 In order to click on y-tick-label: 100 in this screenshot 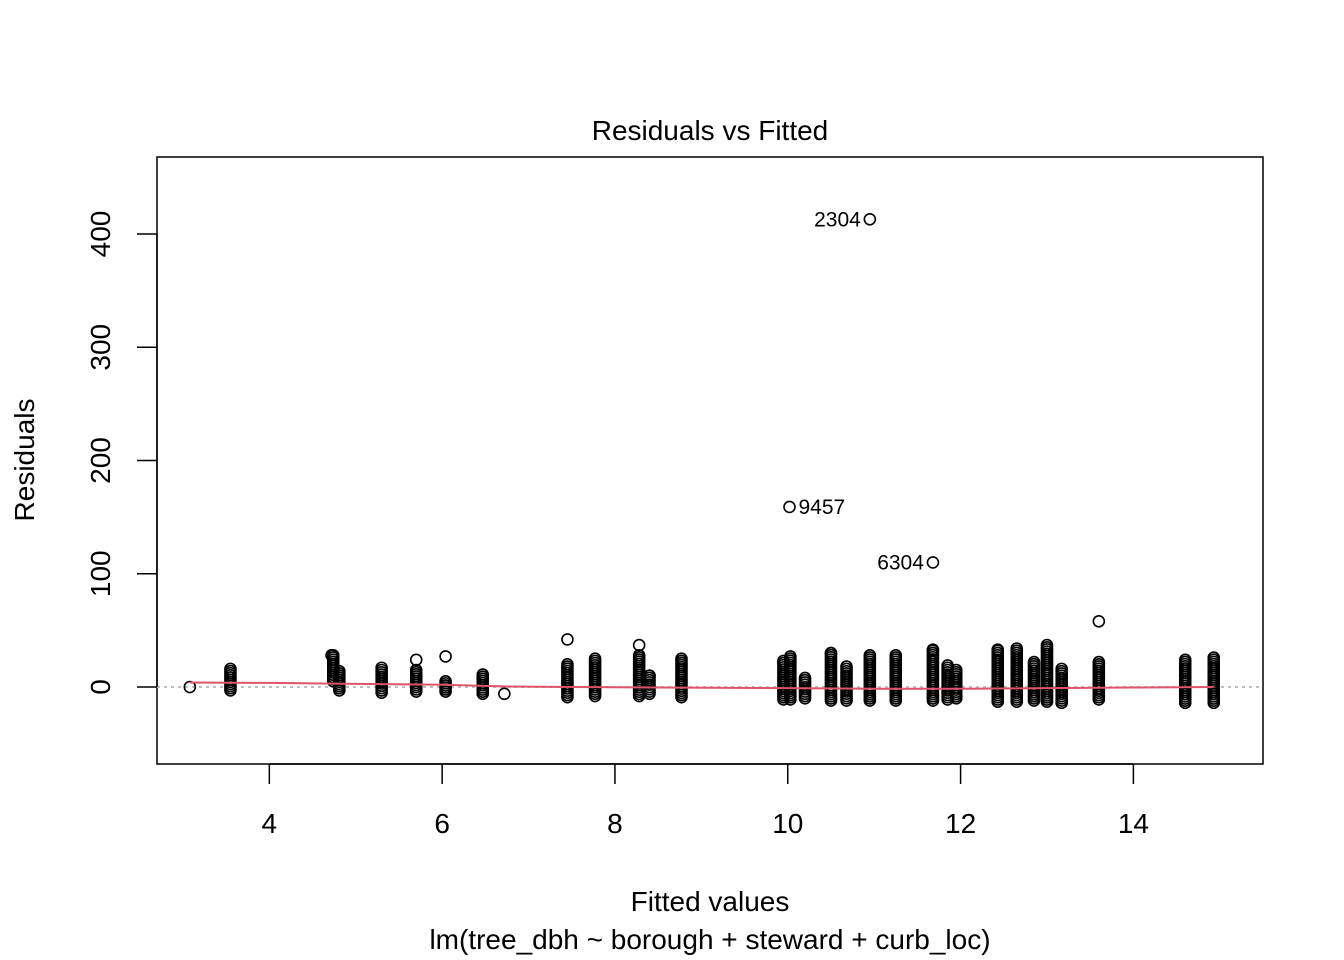, I will do `click(100, 573)`.